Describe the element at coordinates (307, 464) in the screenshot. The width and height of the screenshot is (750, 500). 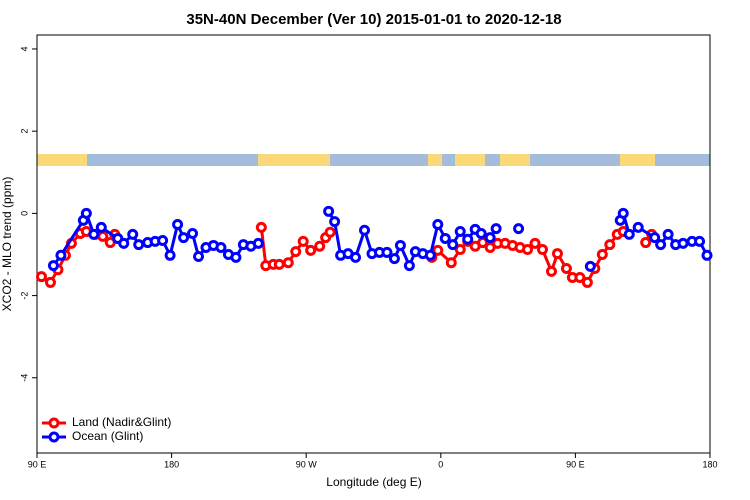
I see `x-tick-label: 90 W` at that location.